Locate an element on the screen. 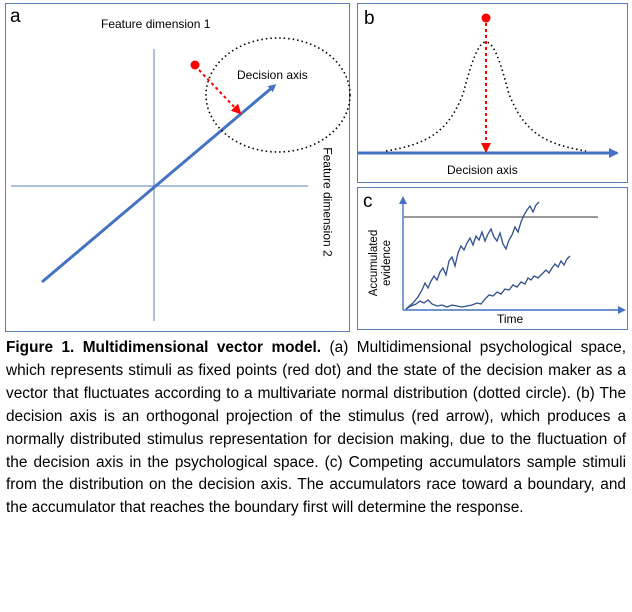 This screenshot has height=612, width=632. stimulus-dot-a is located at coordinates (195, 65).